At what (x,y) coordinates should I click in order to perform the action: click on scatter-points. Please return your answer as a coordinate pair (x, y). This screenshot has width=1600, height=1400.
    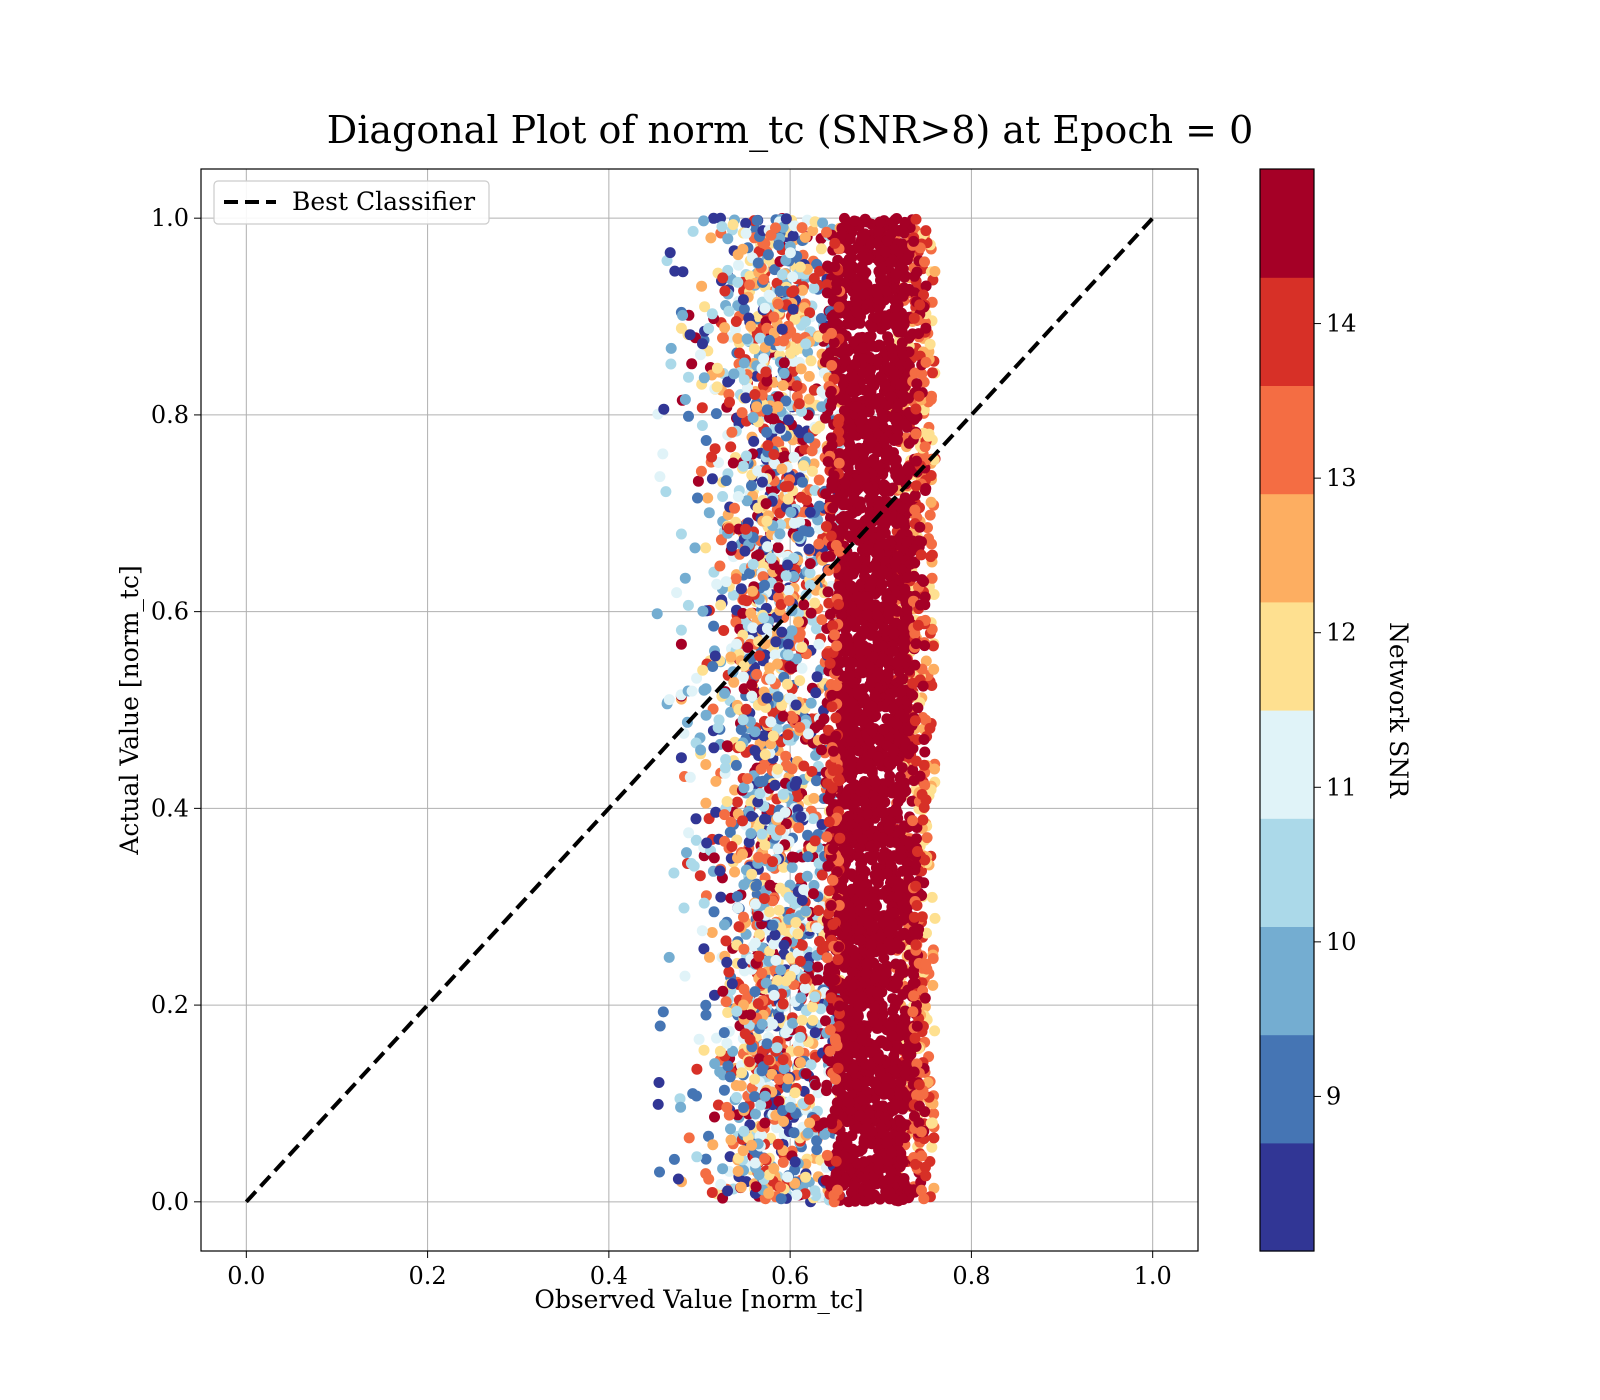
    Looking at the image, I should click on (796, 710).